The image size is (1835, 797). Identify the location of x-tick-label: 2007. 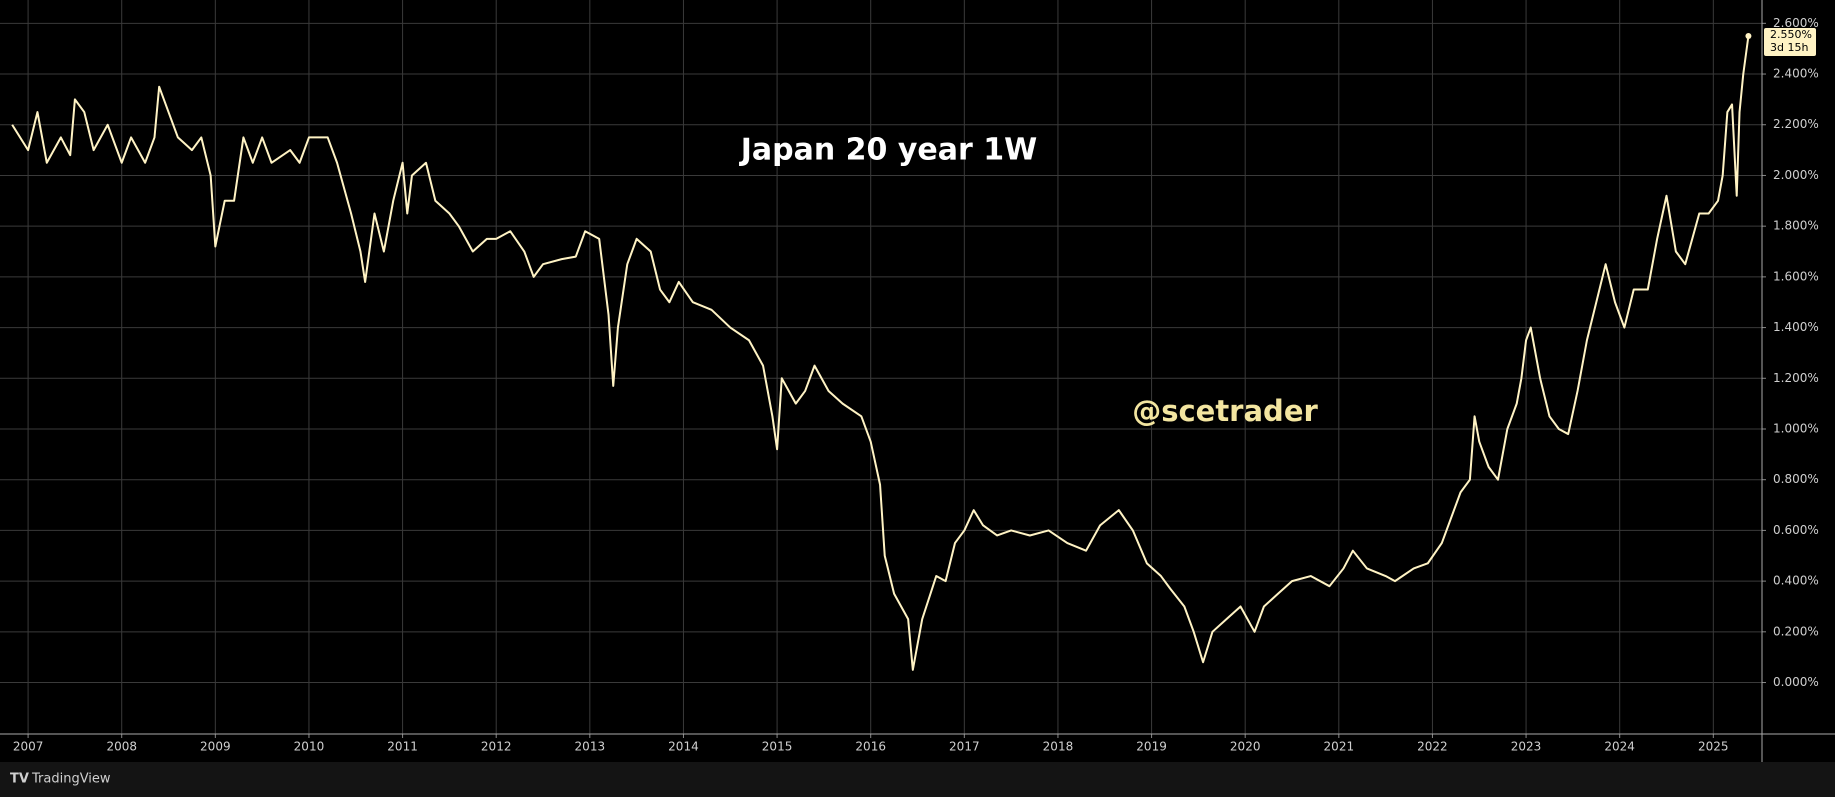
(28, 747).